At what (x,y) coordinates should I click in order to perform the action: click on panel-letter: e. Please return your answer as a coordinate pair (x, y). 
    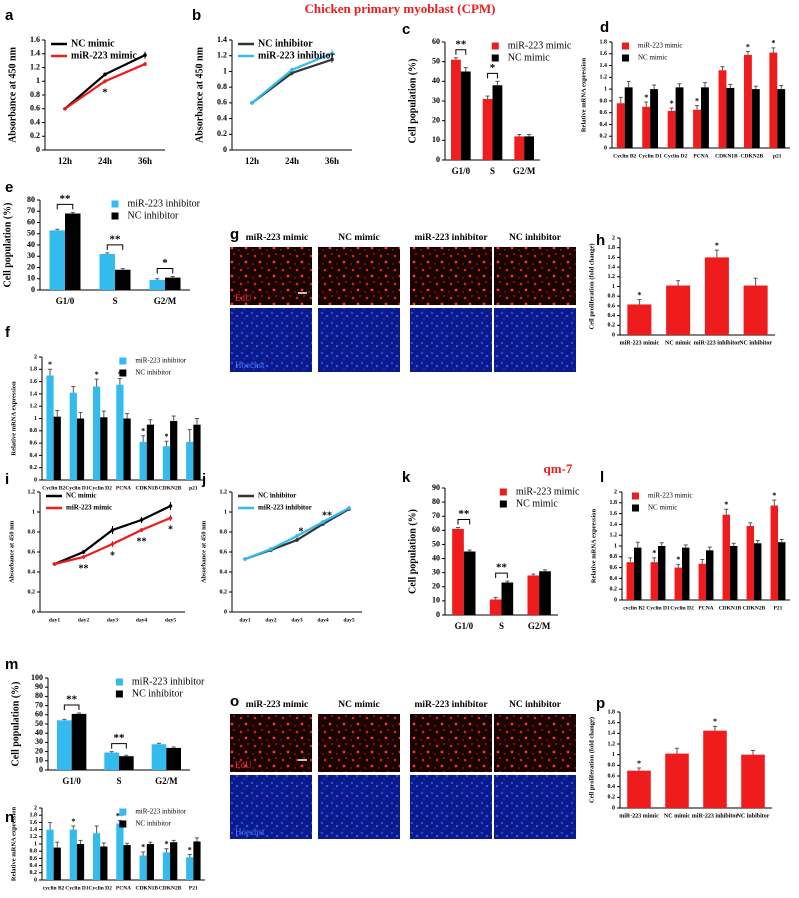
    Looking at the image, I should click on (9, 187).